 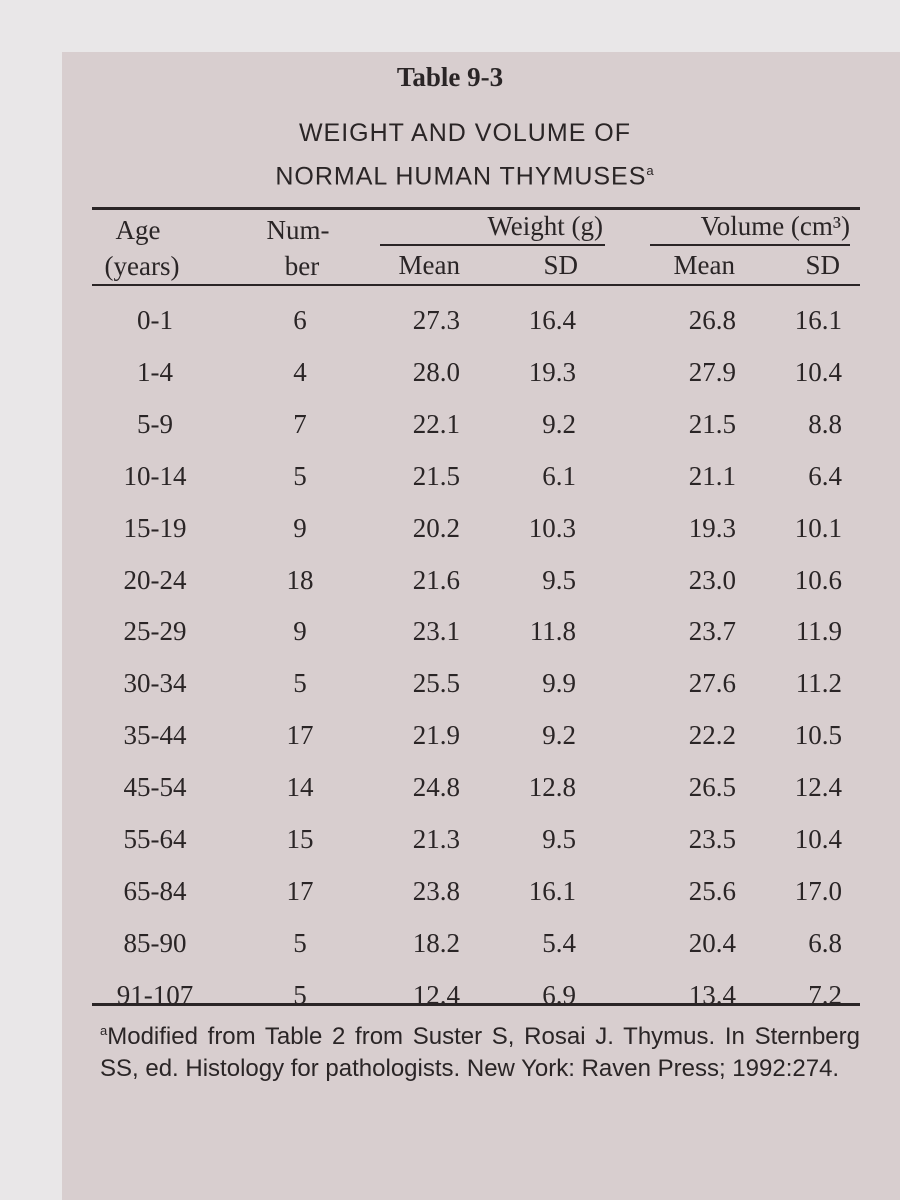 What do you see at coordinates (155, 579) in the screenshot?
I see `table-cell: 20-24` at bounding box center [155, 579].